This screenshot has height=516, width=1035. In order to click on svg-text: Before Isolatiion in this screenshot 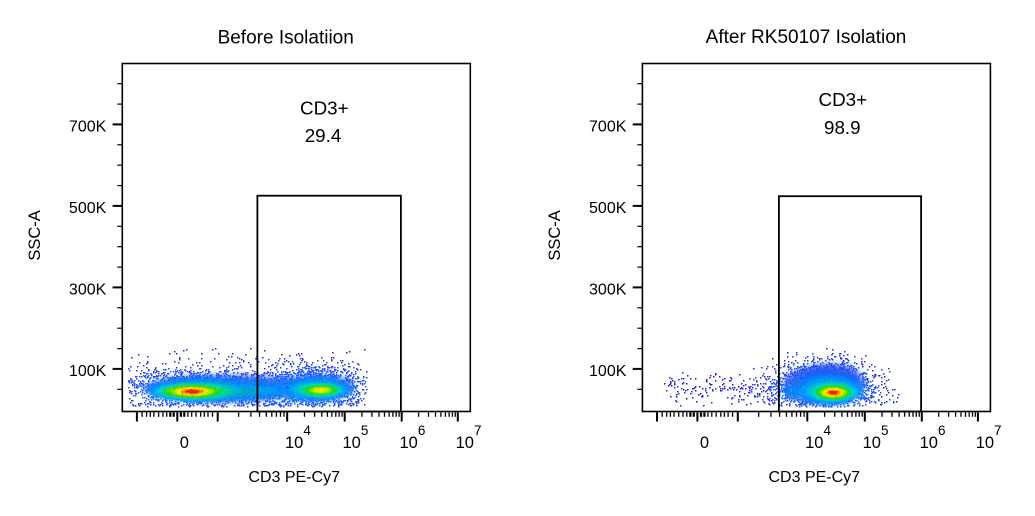, I will do `click(286, 37)`.